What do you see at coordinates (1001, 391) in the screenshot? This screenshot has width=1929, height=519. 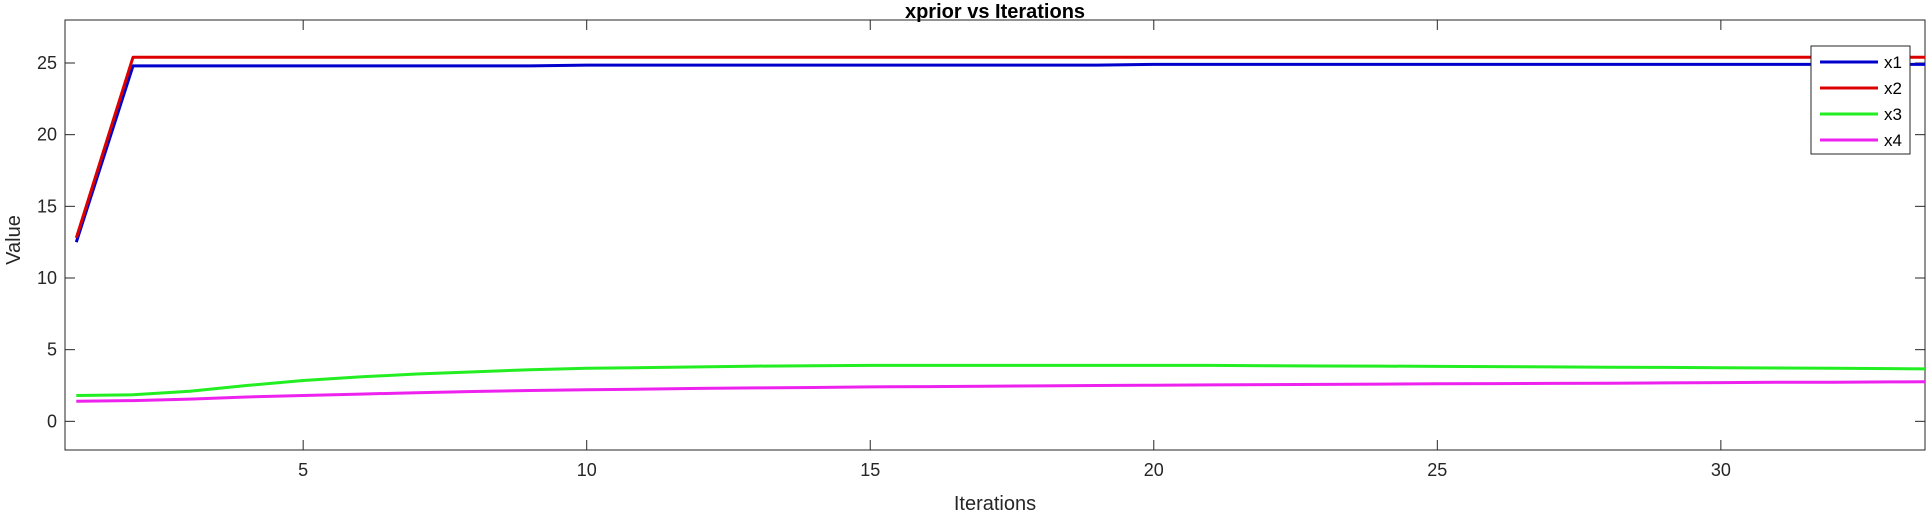 I see `series-line-x4` at bounding box center [1001, 391].